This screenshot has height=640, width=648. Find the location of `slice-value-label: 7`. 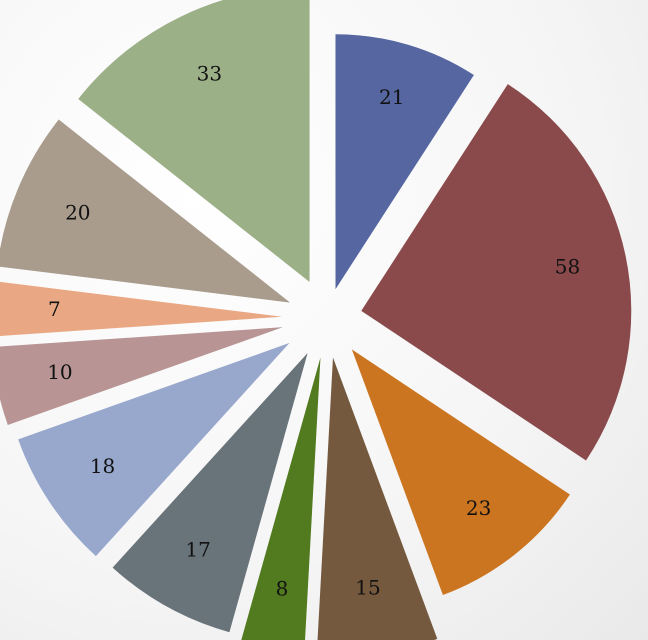

slice-value-label: 7 is located at coordinates (54, 309).